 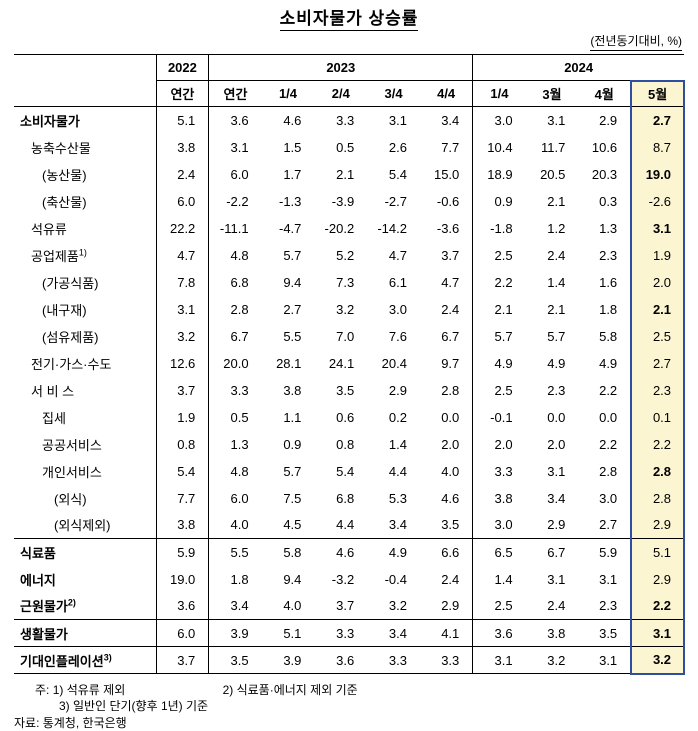 I want to click on table-row: 소비자물가 5.1 3.6 4.6 3.3 3.1 3.4 3.0 3.1 2.9 2.7, so click(x=350, y=120).